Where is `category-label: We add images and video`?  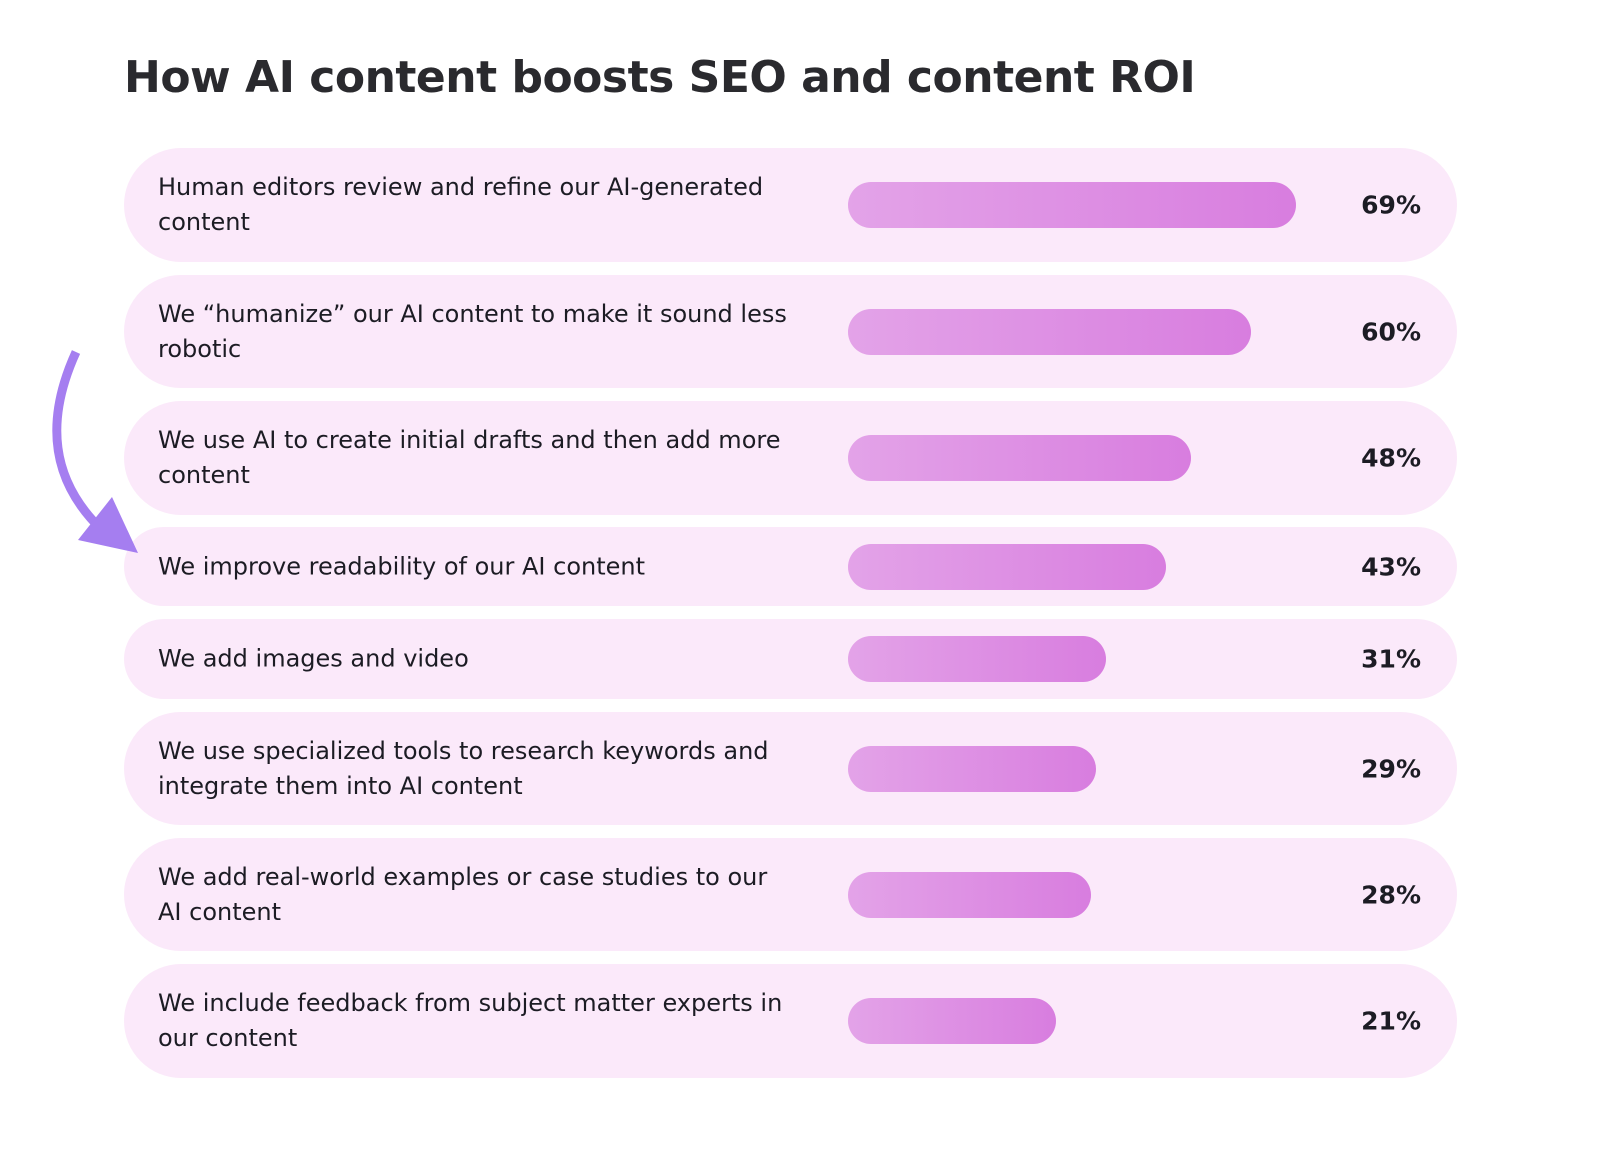
category-label: We add images and video is located at coordinates (313, 658).